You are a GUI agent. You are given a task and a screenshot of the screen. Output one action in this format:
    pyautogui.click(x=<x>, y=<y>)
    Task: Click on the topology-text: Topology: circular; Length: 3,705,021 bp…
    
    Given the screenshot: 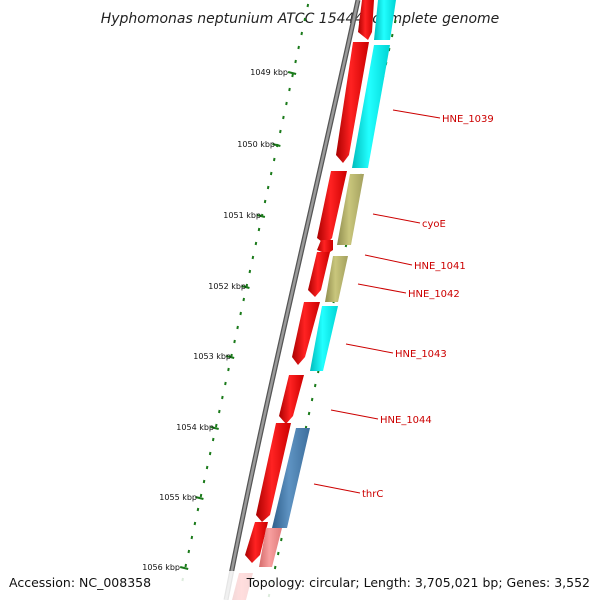 What is the action you would take?
    pyautogui.click(x=418, y=582)
    